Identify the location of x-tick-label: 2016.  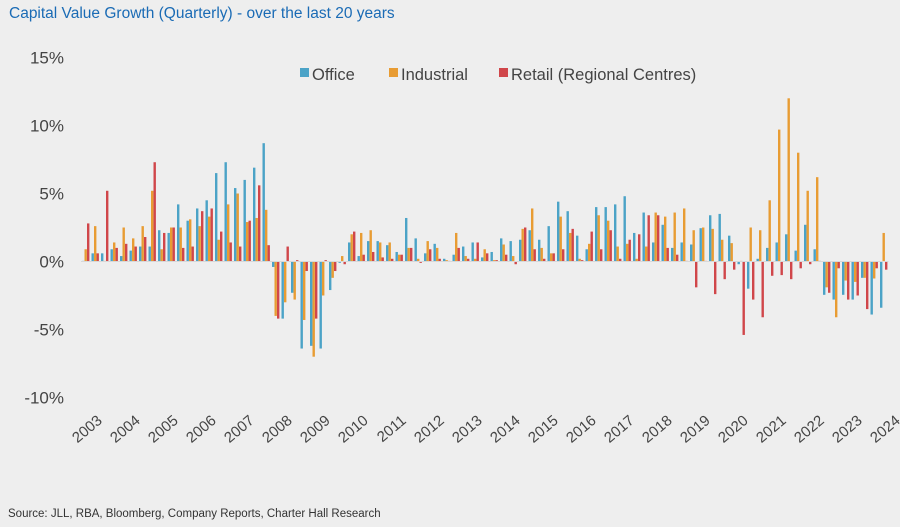
(581, 429).